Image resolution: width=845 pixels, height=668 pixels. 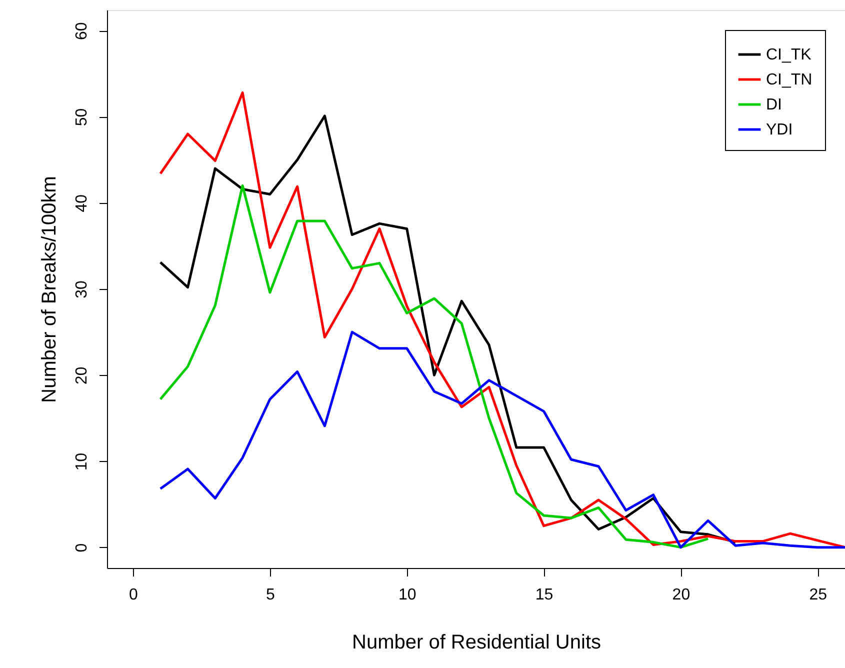 What do you see at coordinates (476, 643) in the screenshot?
I see `x-axis-title: Number of Residential Units` at bounding box center [476, 643].